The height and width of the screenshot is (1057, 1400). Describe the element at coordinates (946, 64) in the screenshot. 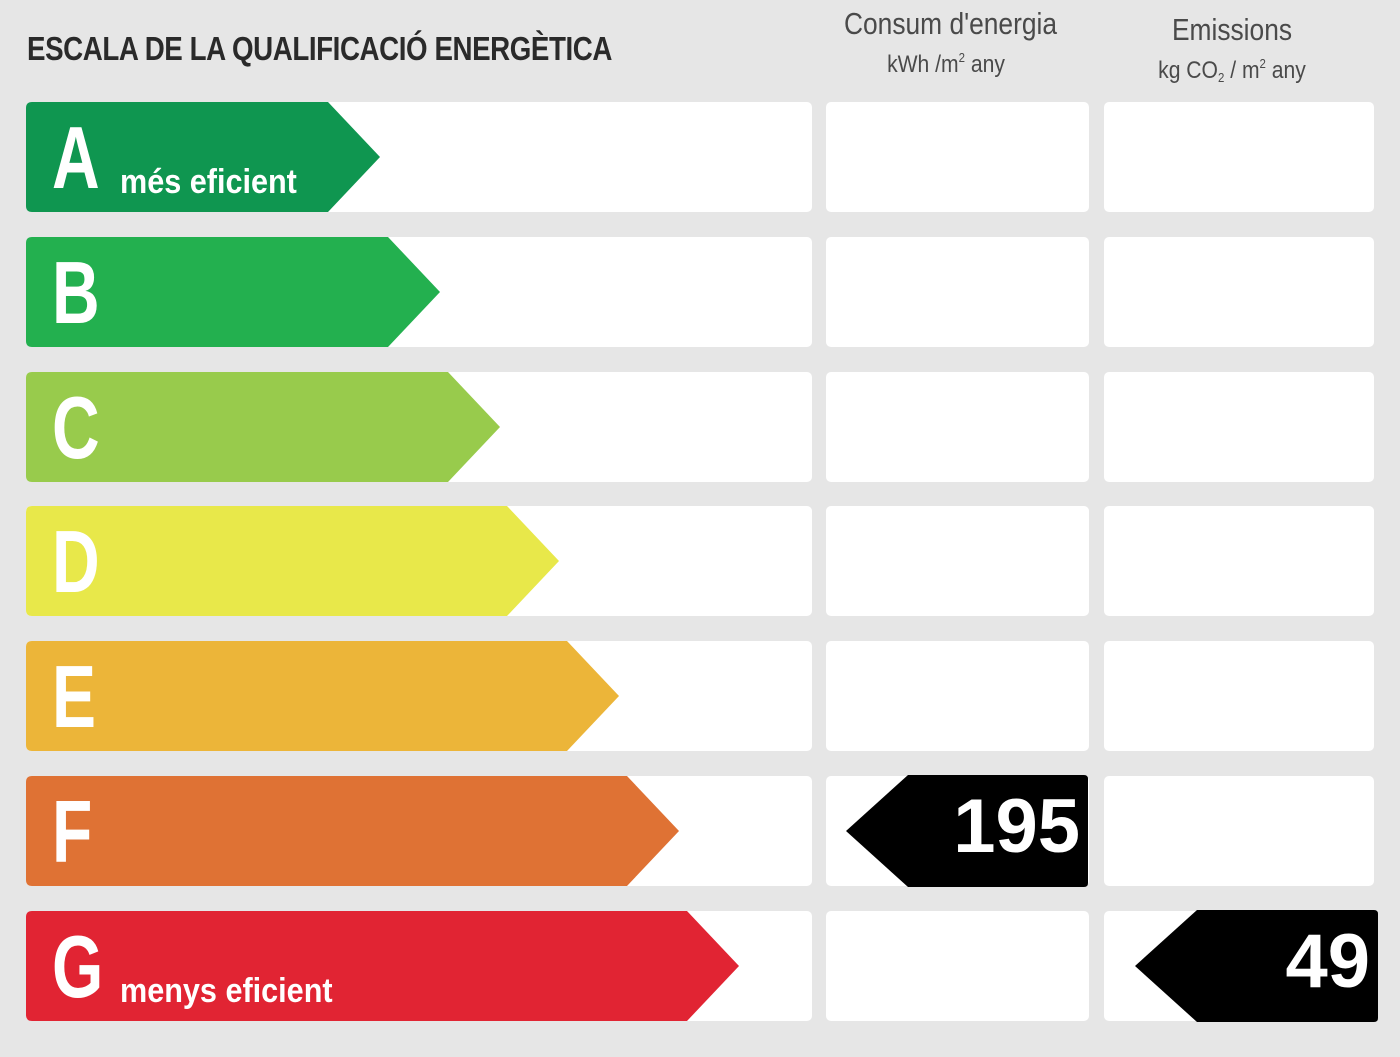

I see `consum-unit: kWh /m2 any` at that location.